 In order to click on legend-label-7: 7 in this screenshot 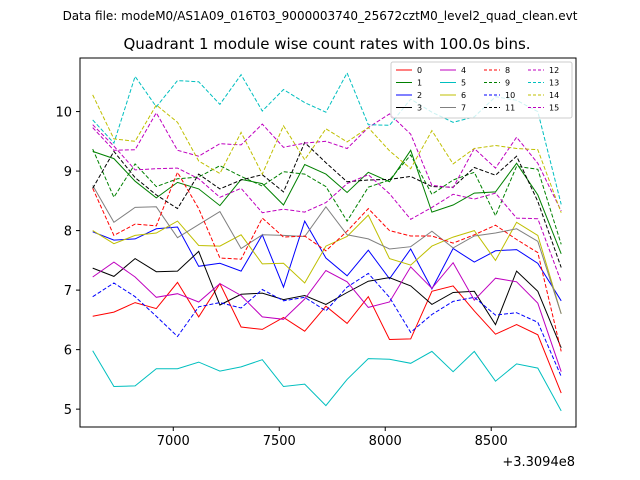, I will do `click(463, 108)`.